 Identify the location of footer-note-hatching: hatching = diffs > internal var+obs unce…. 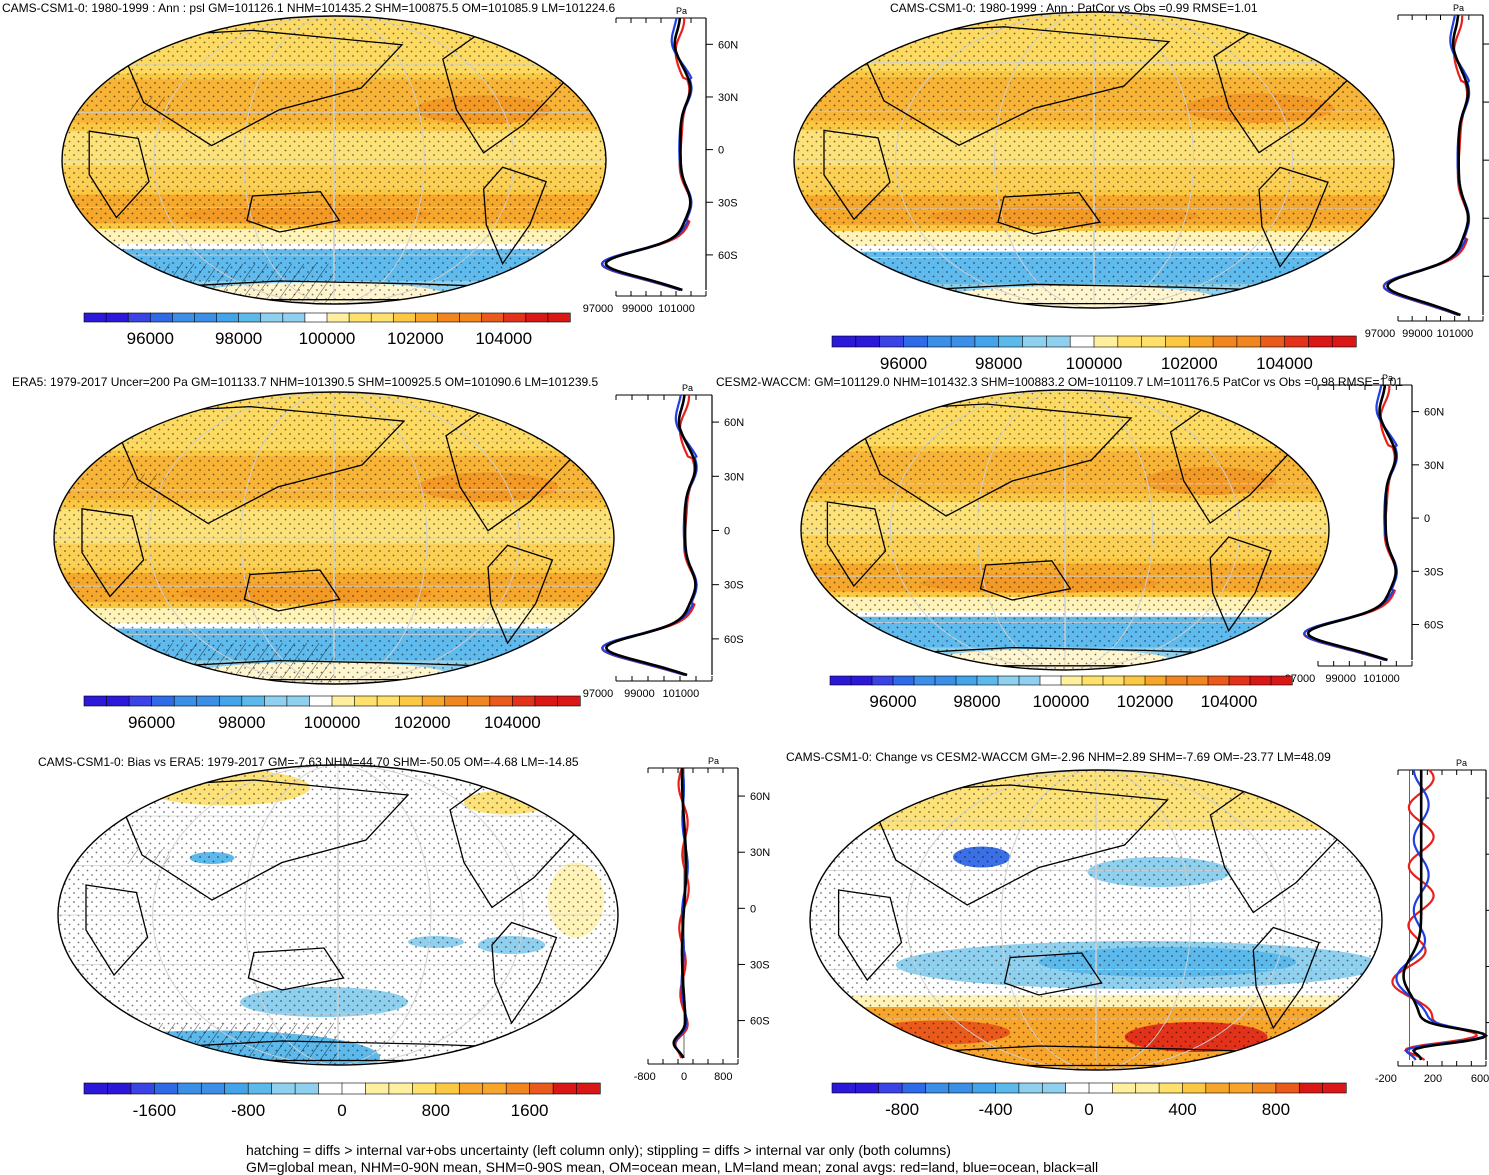
(598, 1150).